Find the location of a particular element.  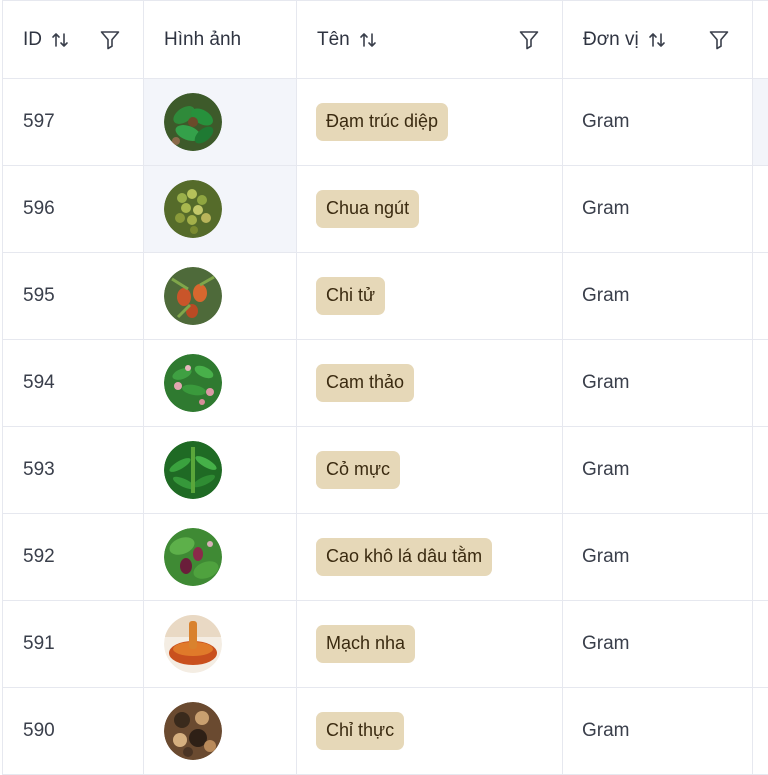

column-header-image: Hình ảnh is located at coordinates (220, 40).